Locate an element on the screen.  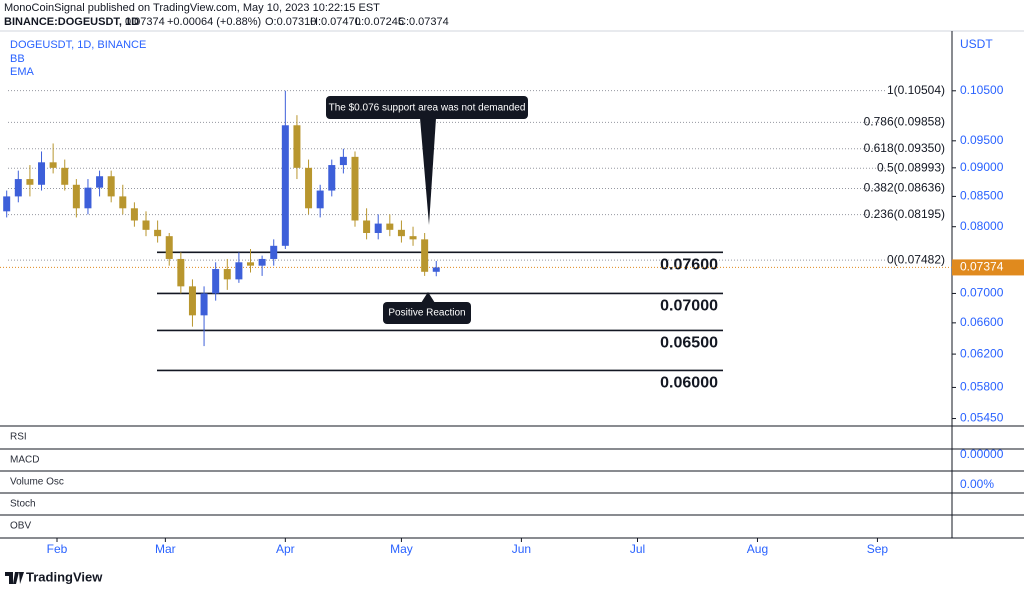
brand-name: TradingView is located at coordinates (64, 576).